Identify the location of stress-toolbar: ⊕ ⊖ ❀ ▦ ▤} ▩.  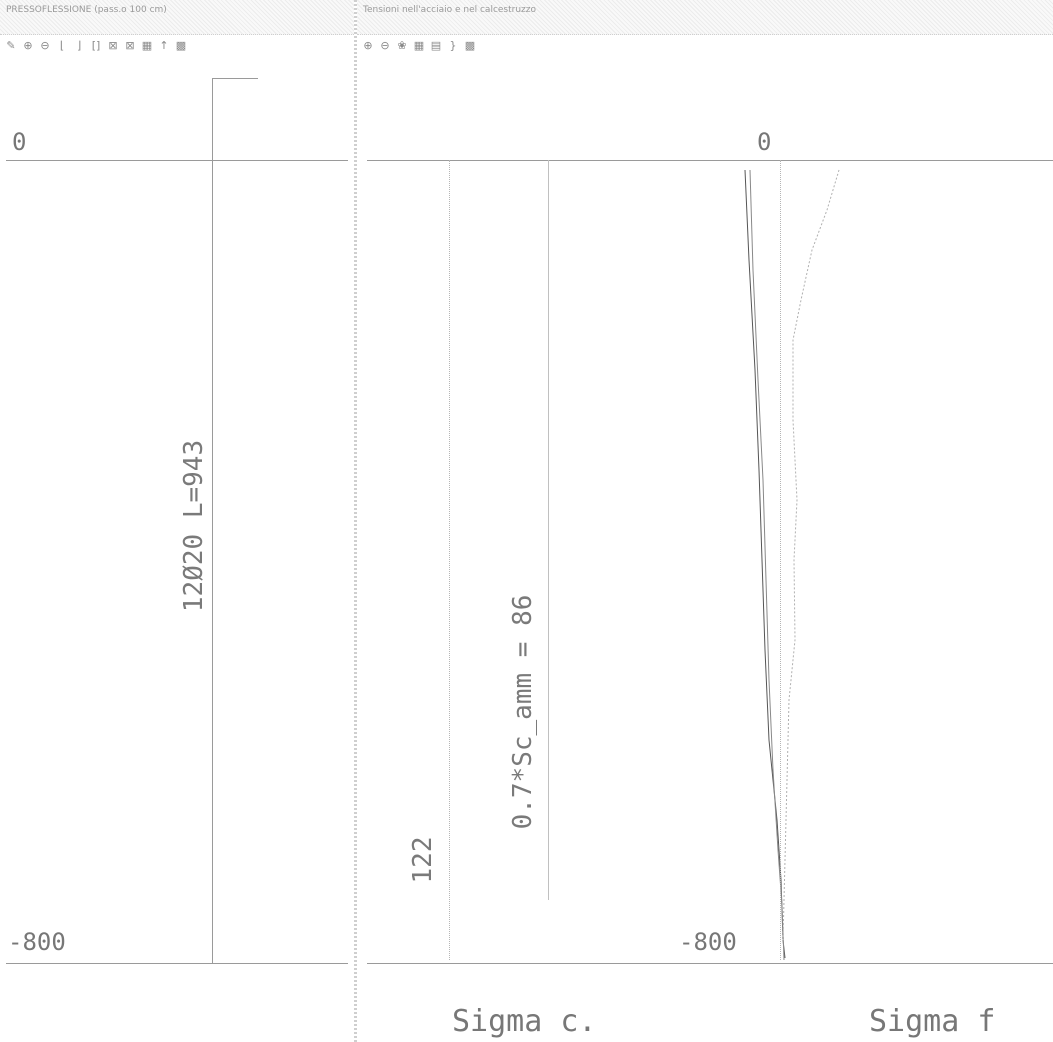
(419, 47).